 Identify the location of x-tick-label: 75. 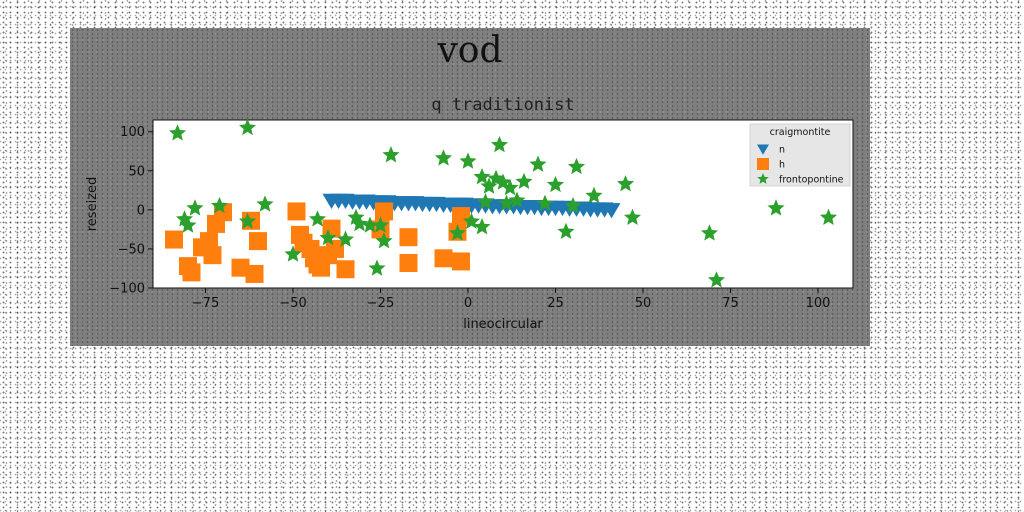
(730, 303).